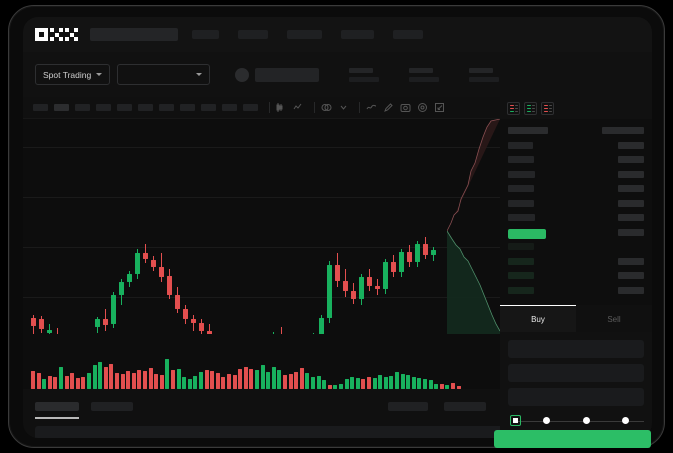  What do you see at coordinates (538, 318) in the screenshot?
I see `tab-buy: Buy` at bounding box center [538, 318].